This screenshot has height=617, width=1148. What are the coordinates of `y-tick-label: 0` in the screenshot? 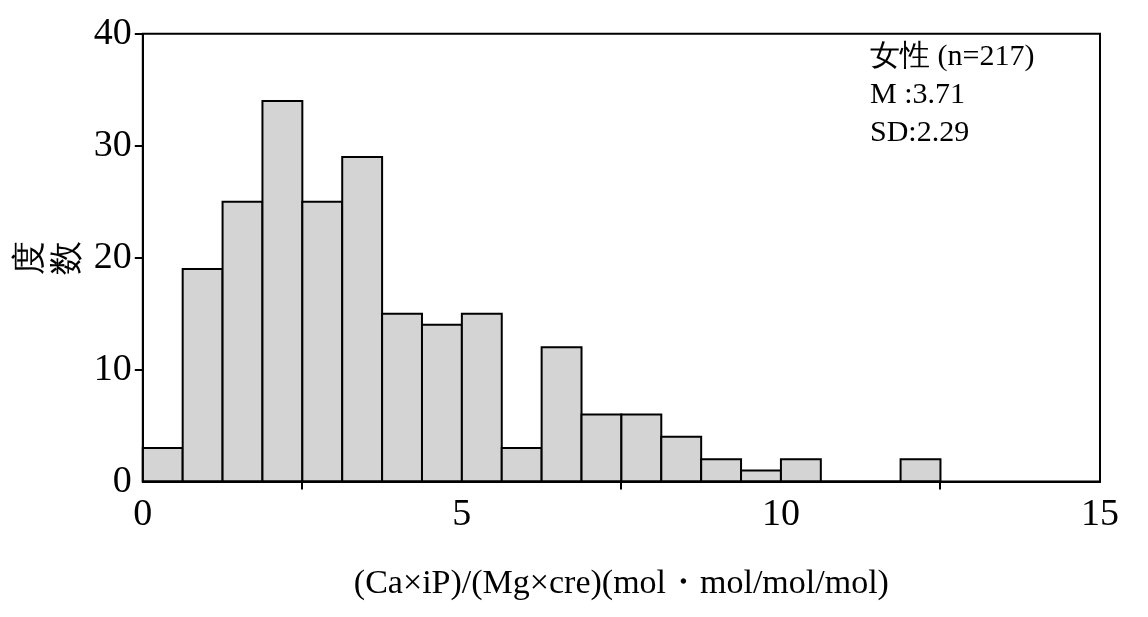 It's located at (122, 478).